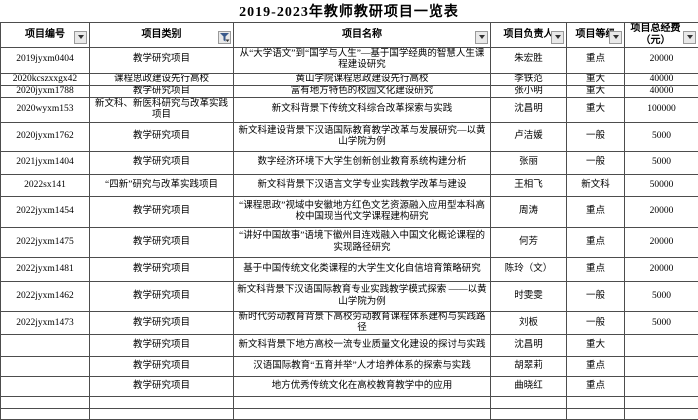 The width and height of the screenshot is (698, 420). I want to click on cell-project-level: 新文科, so click(595, 185).